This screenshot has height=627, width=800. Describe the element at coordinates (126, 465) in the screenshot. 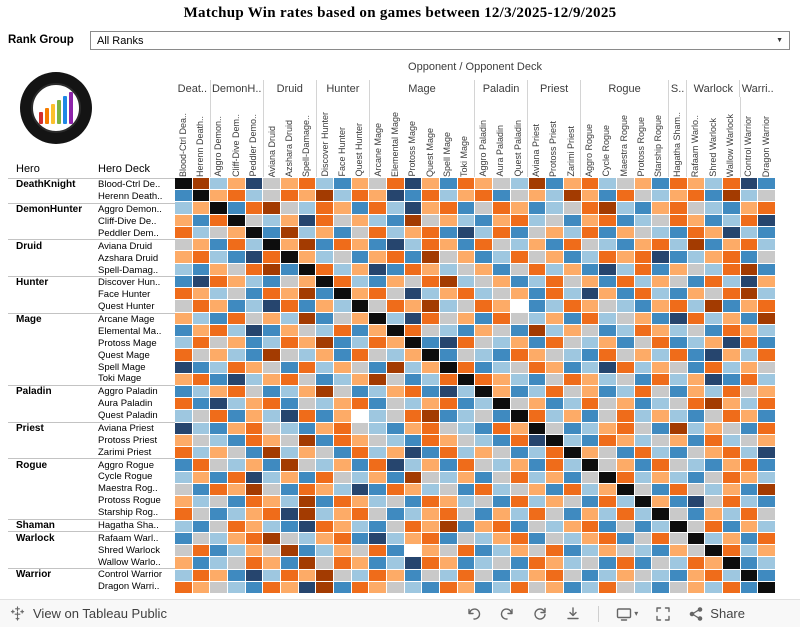

I see `hero-deck-label: Aggro Rogue` at that location.